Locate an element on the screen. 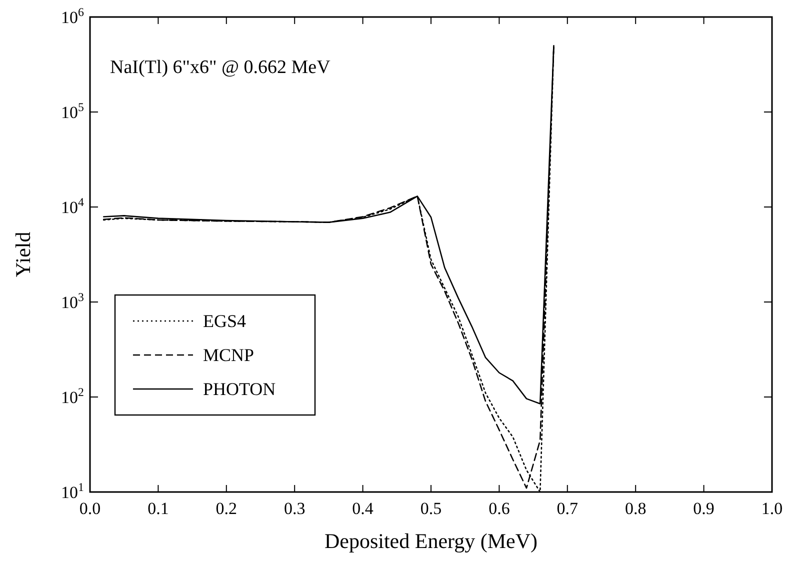  y-tick-label: 10$^{6}$ is located at coordinates (72, 16).